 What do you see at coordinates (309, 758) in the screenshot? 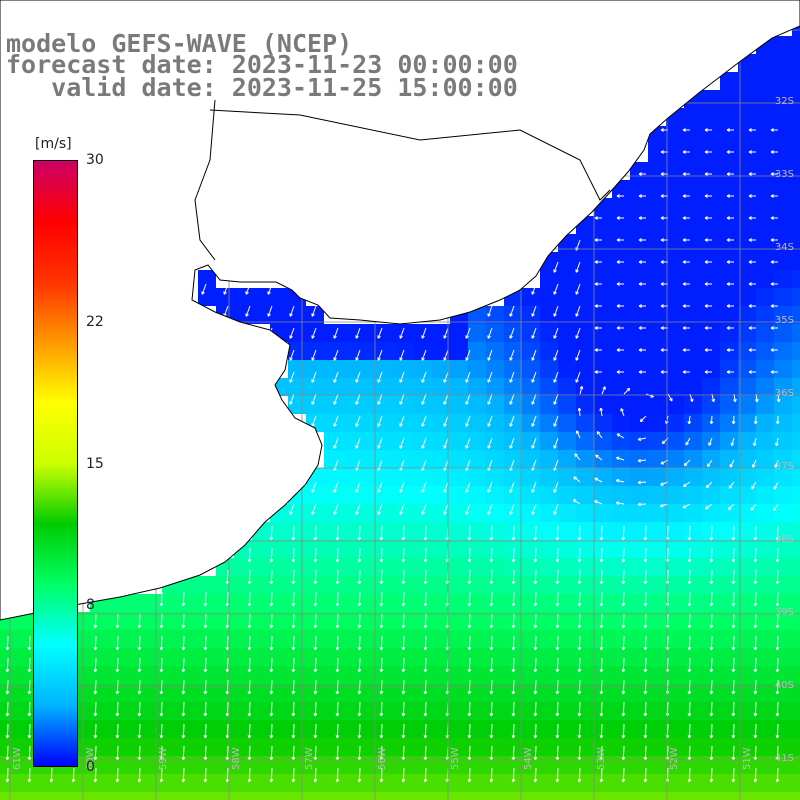
I see `lon-label: 57W` at bounding box center [309, 758].